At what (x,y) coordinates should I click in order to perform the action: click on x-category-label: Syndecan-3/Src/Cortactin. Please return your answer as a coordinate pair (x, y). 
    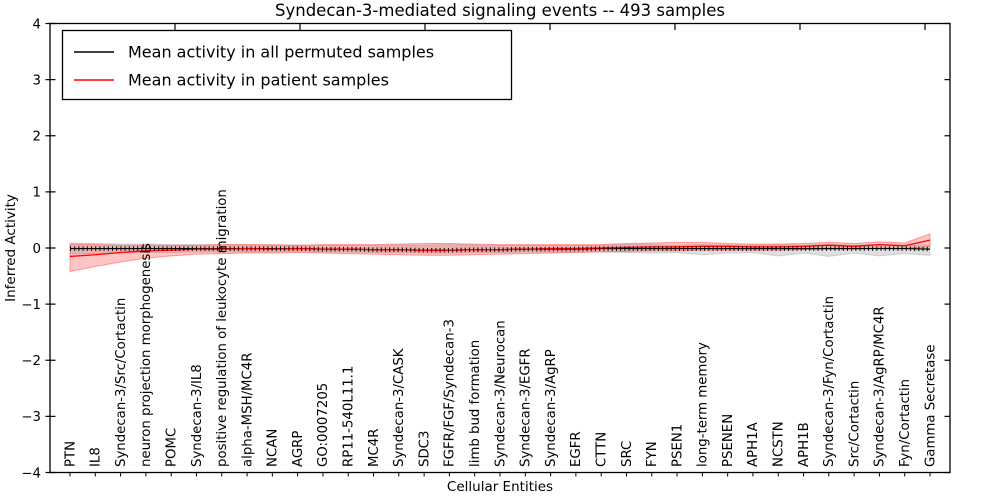
    Looking at the image, I should click on (121, 382).